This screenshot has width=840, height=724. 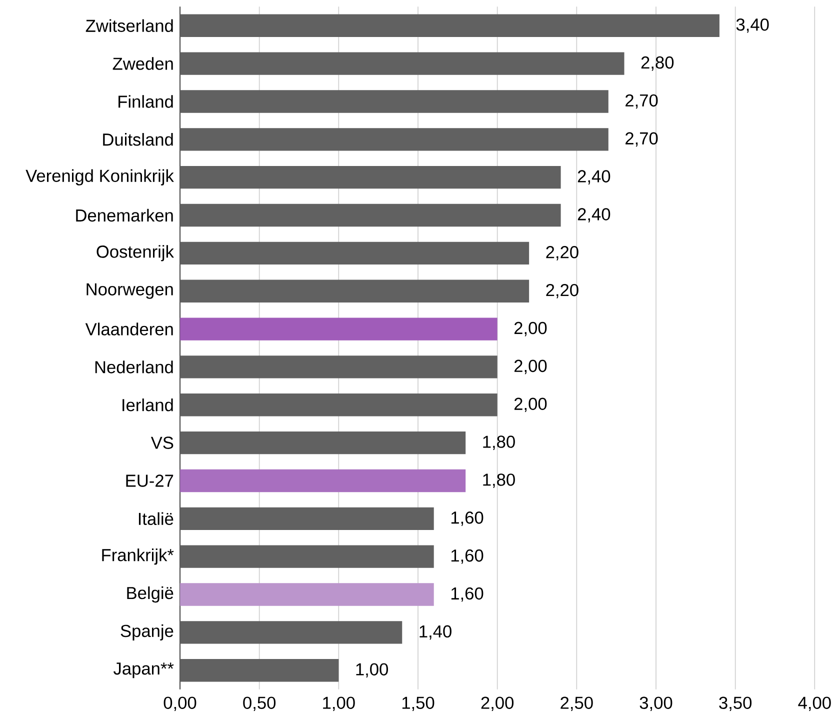 What do you see at coordinates (180, 704) in the screenshot?
I see `x-tick-label: 0,00` at bounding box center [180, 704].